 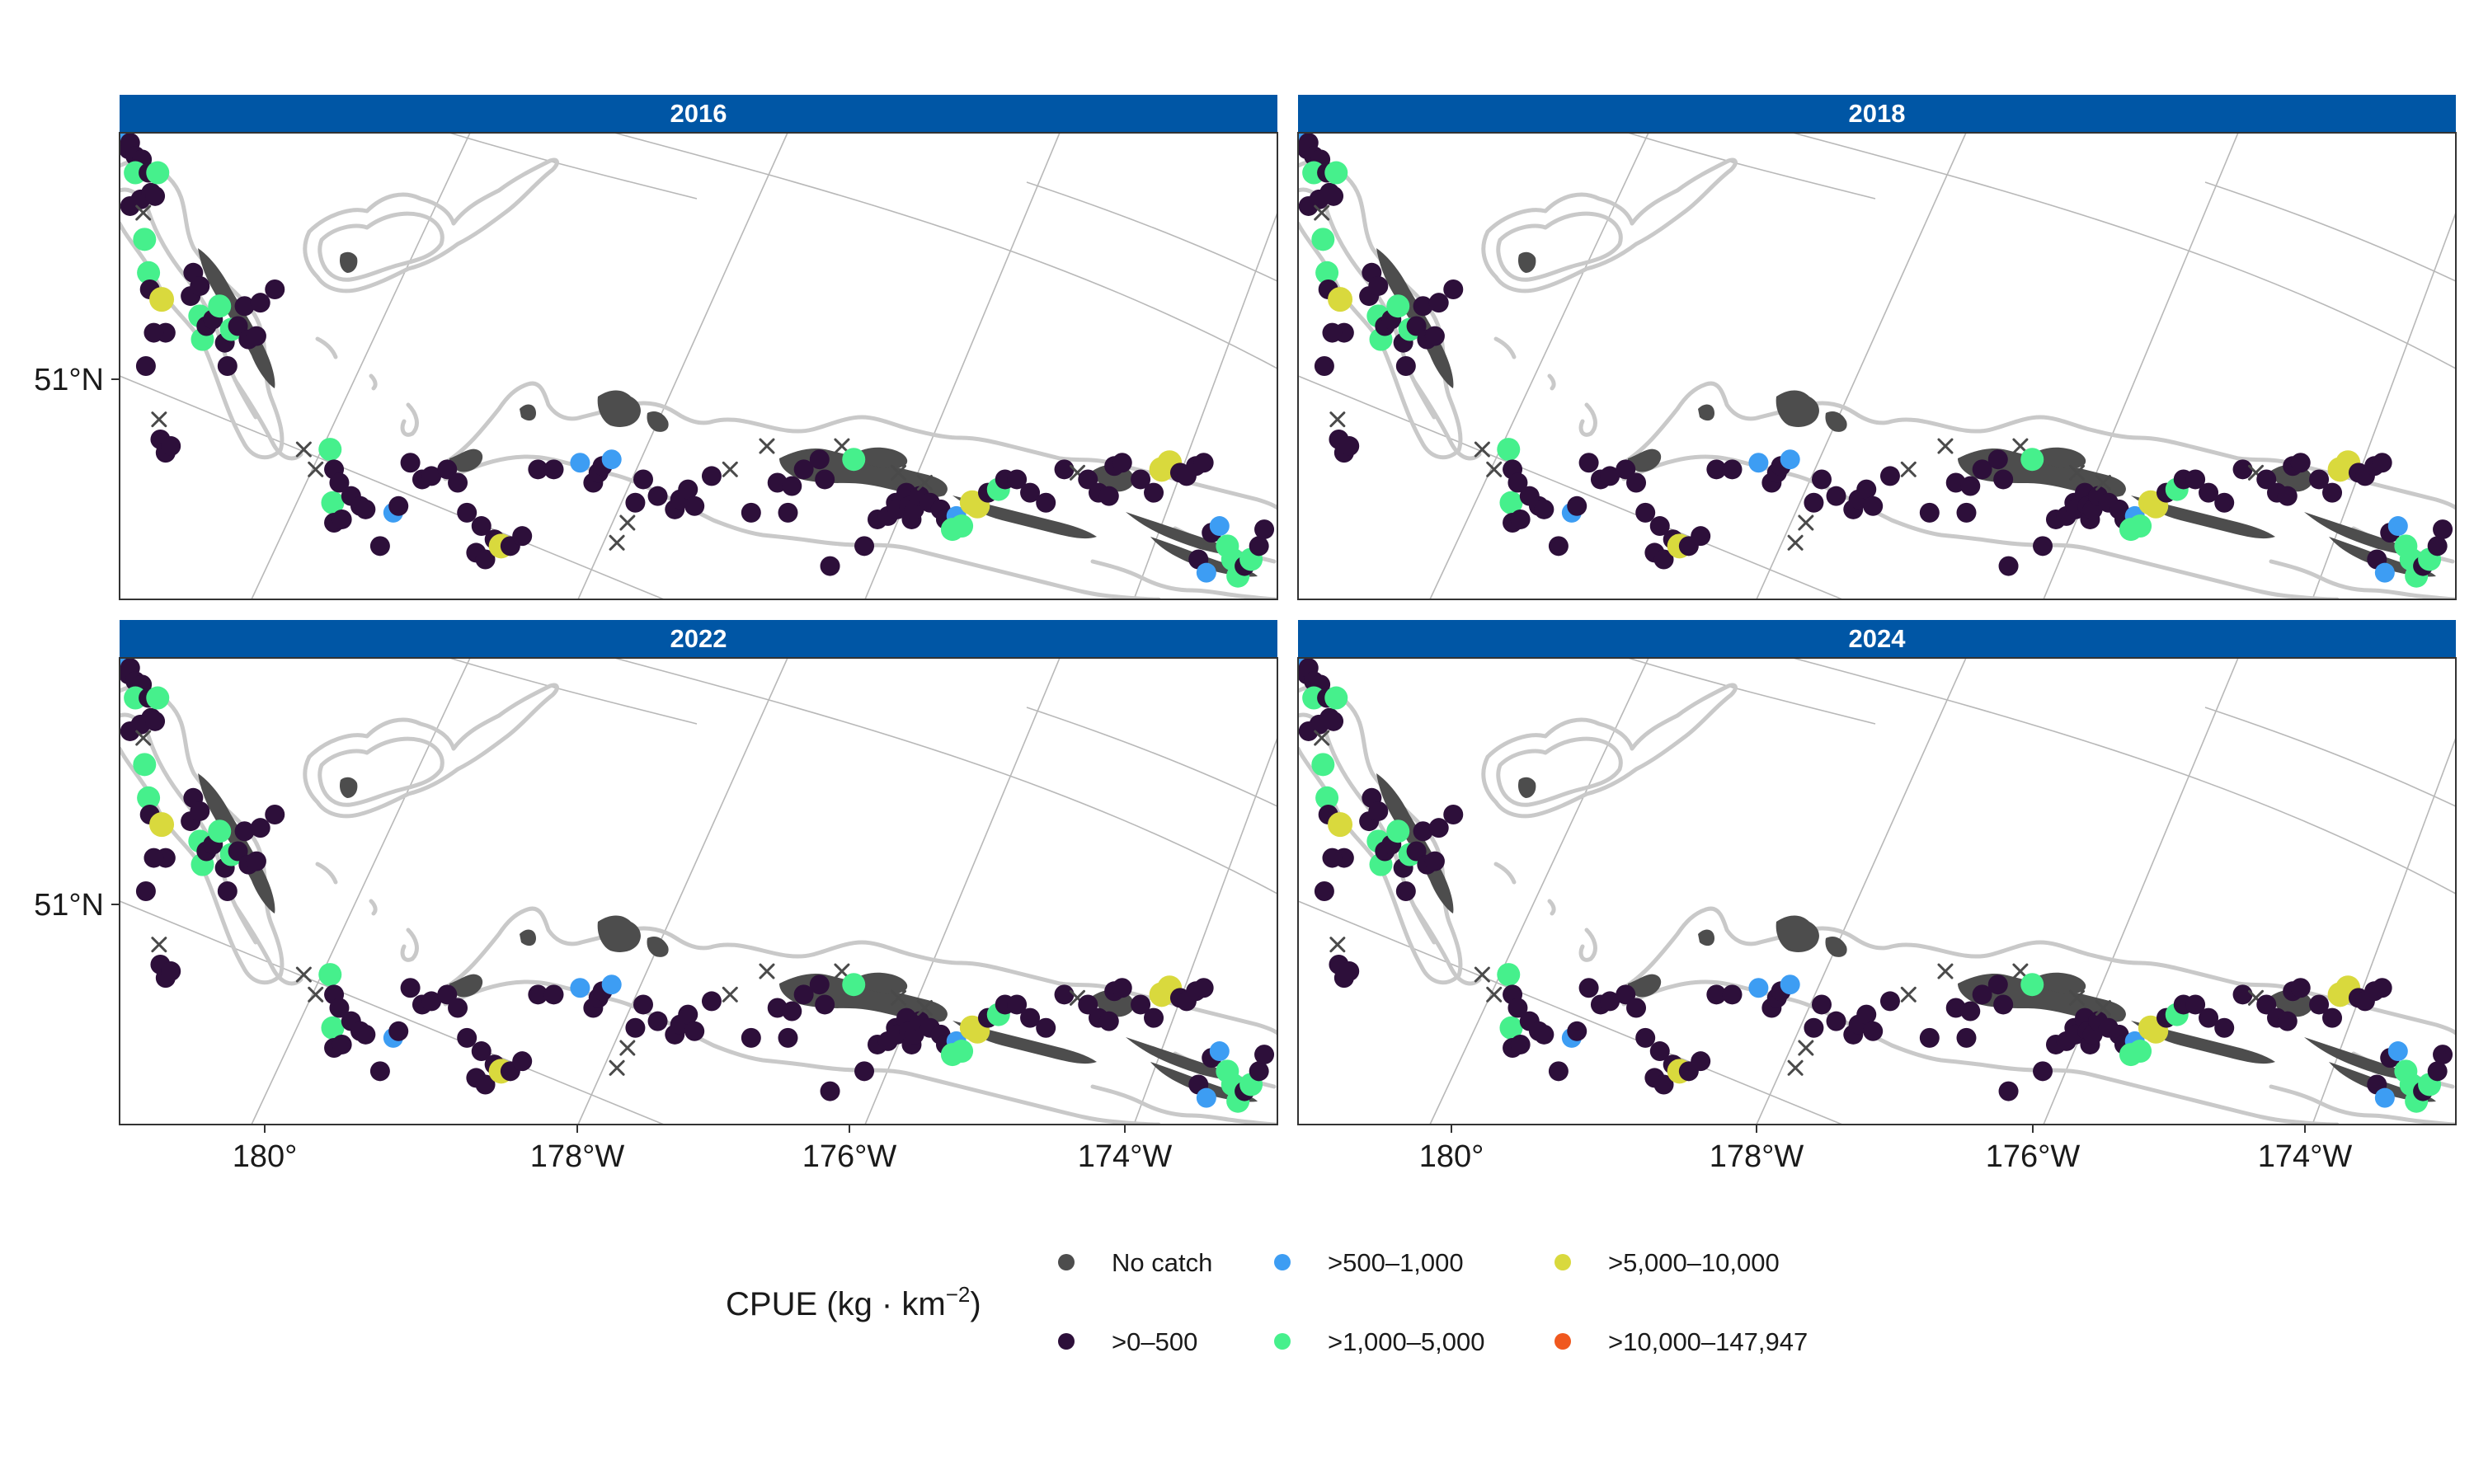 I want to click on facet-strip-2022, so click(x=698, y=639).